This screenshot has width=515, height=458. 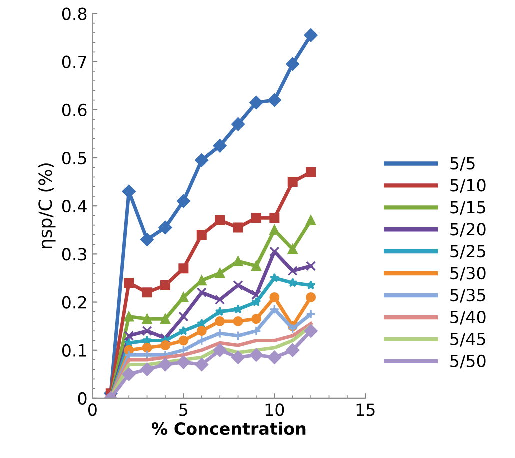 What do you see at coordinates (82, 399) in the screenshot?
I see `y-tick-label: 0` at bounding box center [82, 399].